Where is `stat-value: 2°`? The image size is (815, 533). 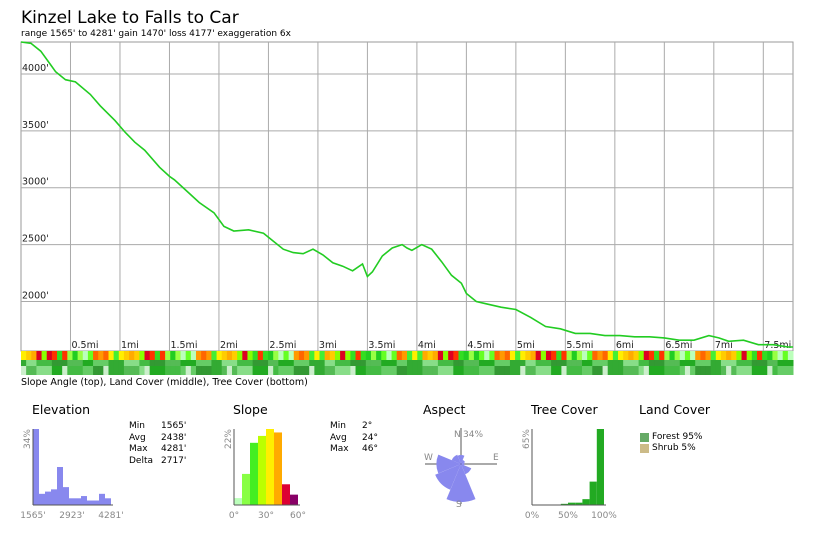
stat-value: 2° is located at coordinates (367, 426).